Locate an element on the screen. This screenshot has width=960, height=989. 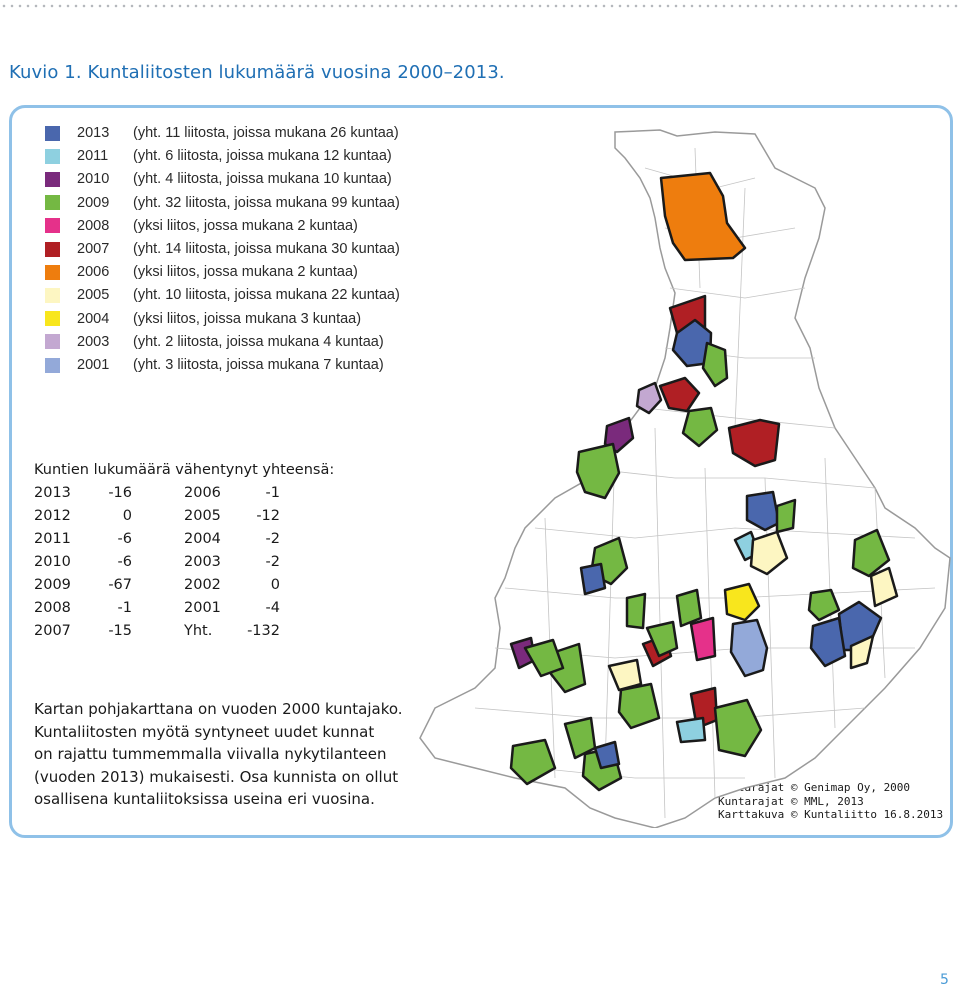
stats-row: 2010 -6 2003 -2 is located at coordinates (164, 564).